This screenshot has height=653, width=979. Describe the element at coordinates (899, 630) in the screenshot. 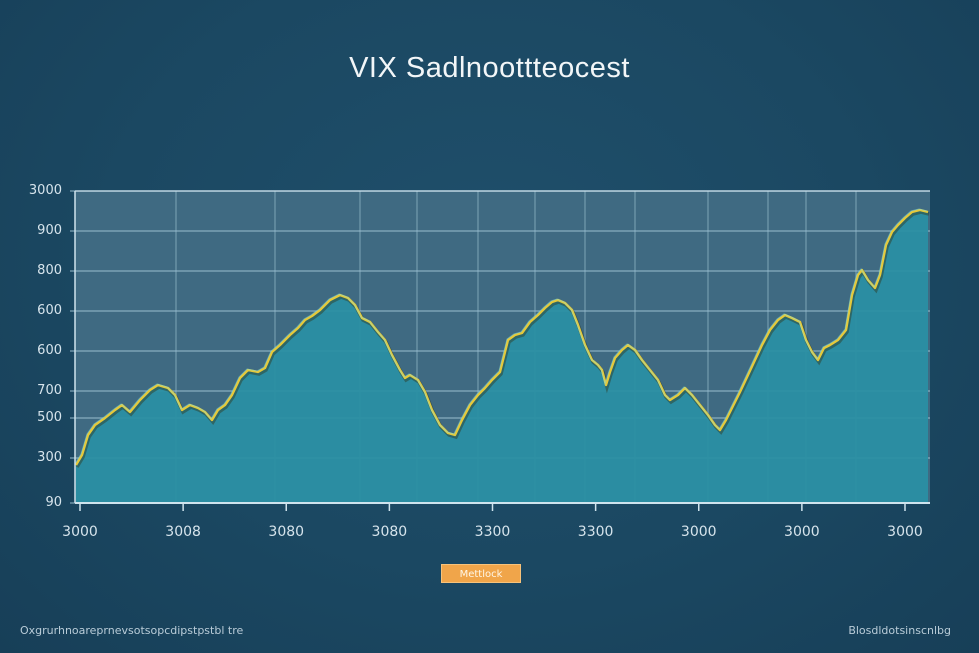

I see `footer-credit-text: Blosdldotsinscnlbg` at that location.